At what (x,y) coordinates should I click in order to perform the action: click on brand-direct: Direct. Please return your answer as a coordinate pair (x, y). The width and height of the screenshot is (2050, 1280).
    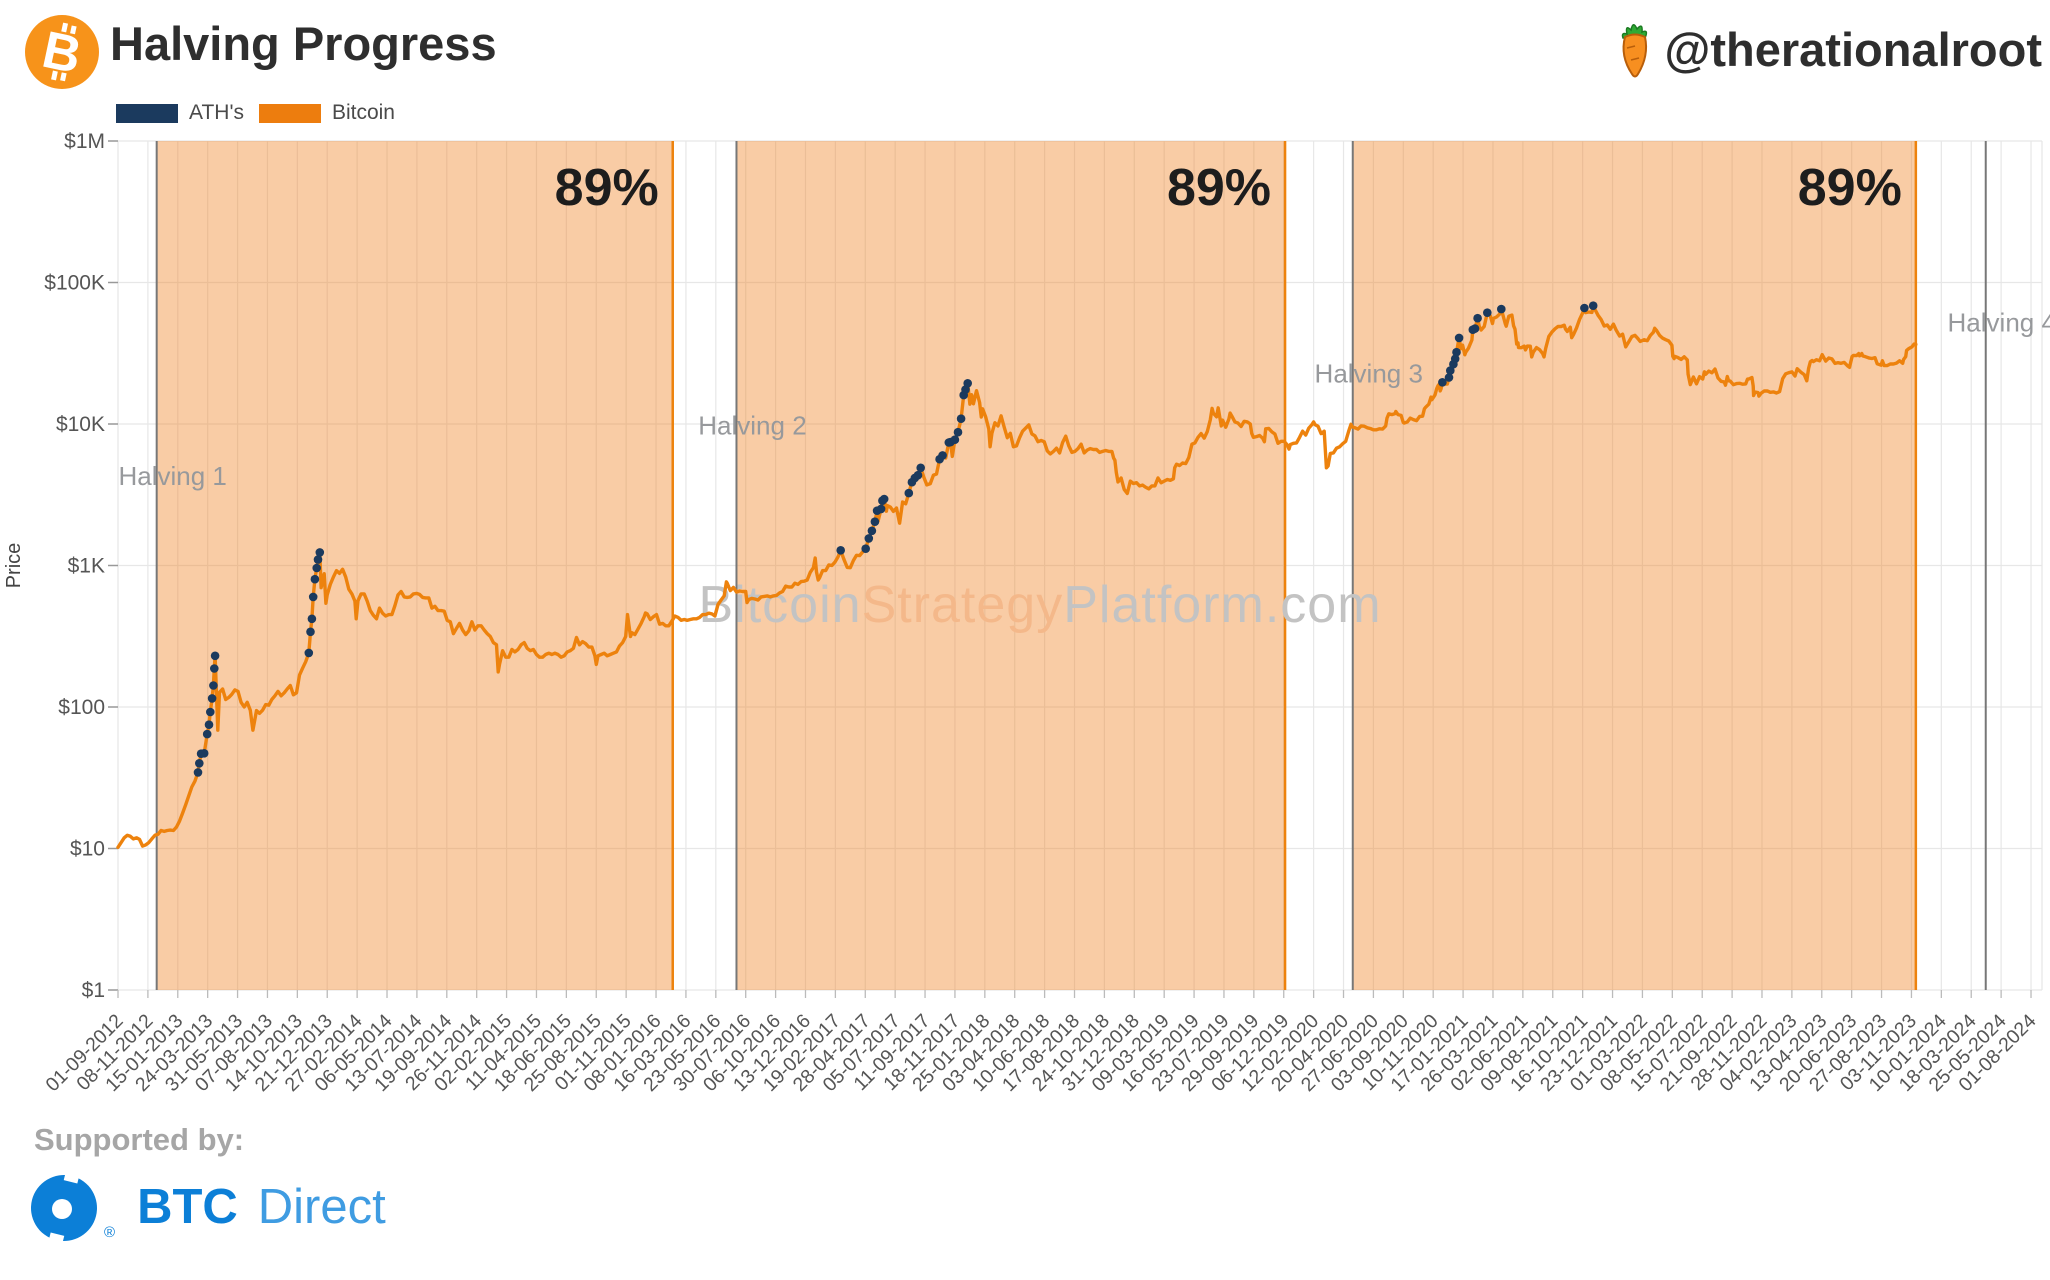
    Looking at the image, I should click on (321, 1207).